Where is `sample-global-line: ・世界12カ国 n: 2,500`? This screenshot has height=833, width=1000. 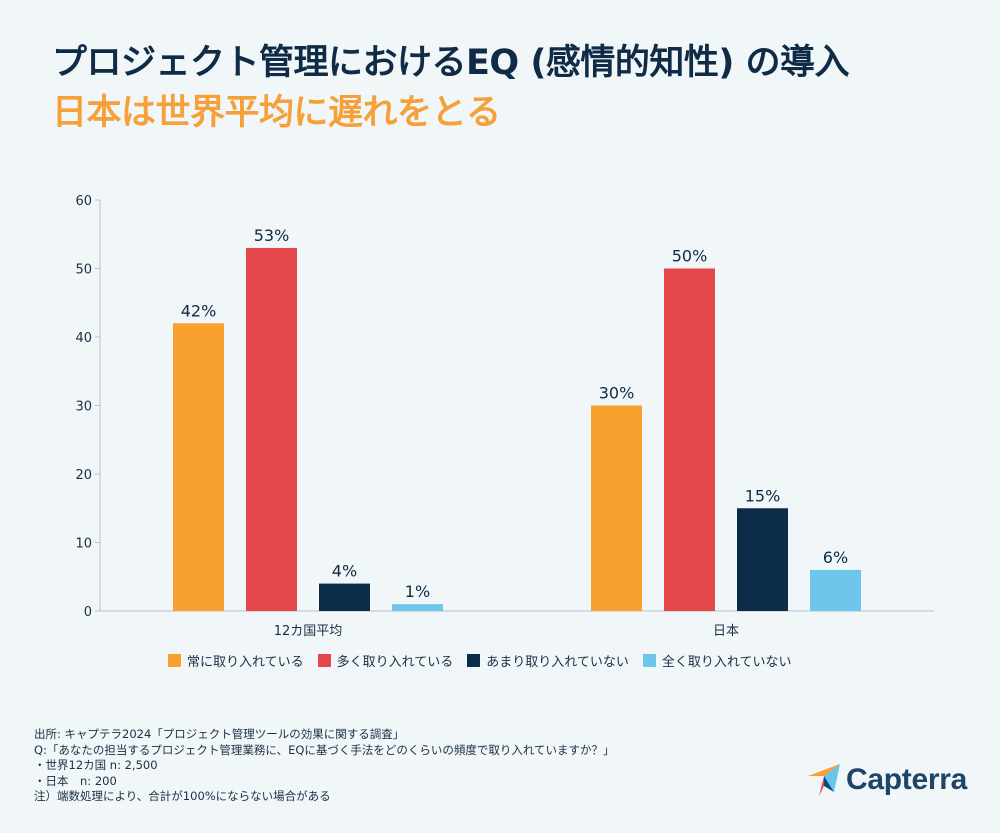 sample-global-line: ・世界12カ国 n: 2,500 is located at coordinates (96, 765).